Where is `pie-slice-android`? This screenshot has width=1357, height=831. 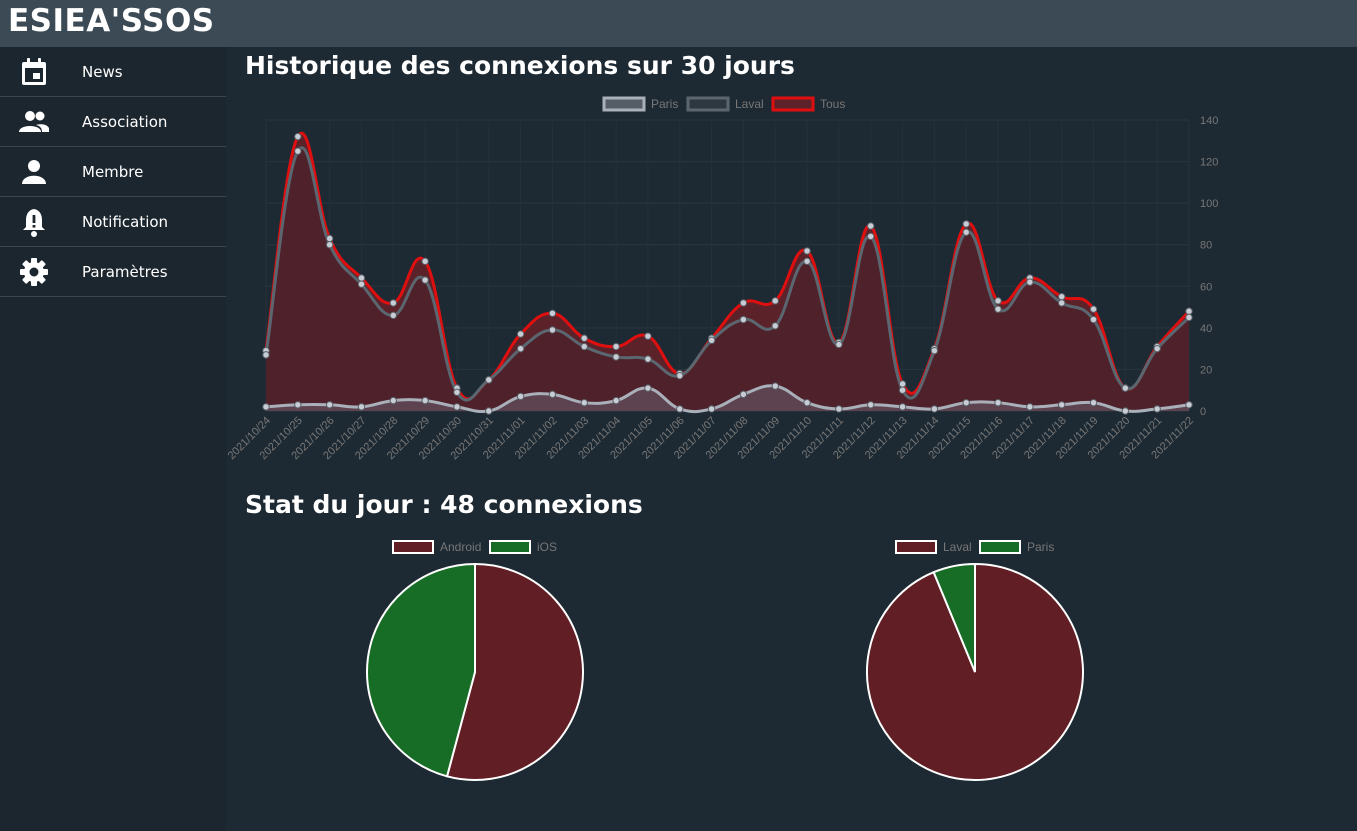
pie-slice-android is located at coordinates (514, 671).